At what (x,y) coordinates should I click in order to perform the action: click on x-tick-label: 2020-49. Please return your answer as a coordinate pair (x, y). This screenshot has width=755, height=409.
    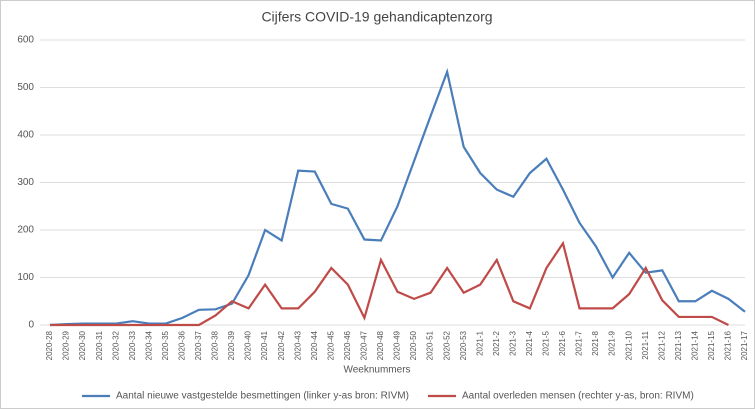
    Looking at the image, I should click on (397, 345).